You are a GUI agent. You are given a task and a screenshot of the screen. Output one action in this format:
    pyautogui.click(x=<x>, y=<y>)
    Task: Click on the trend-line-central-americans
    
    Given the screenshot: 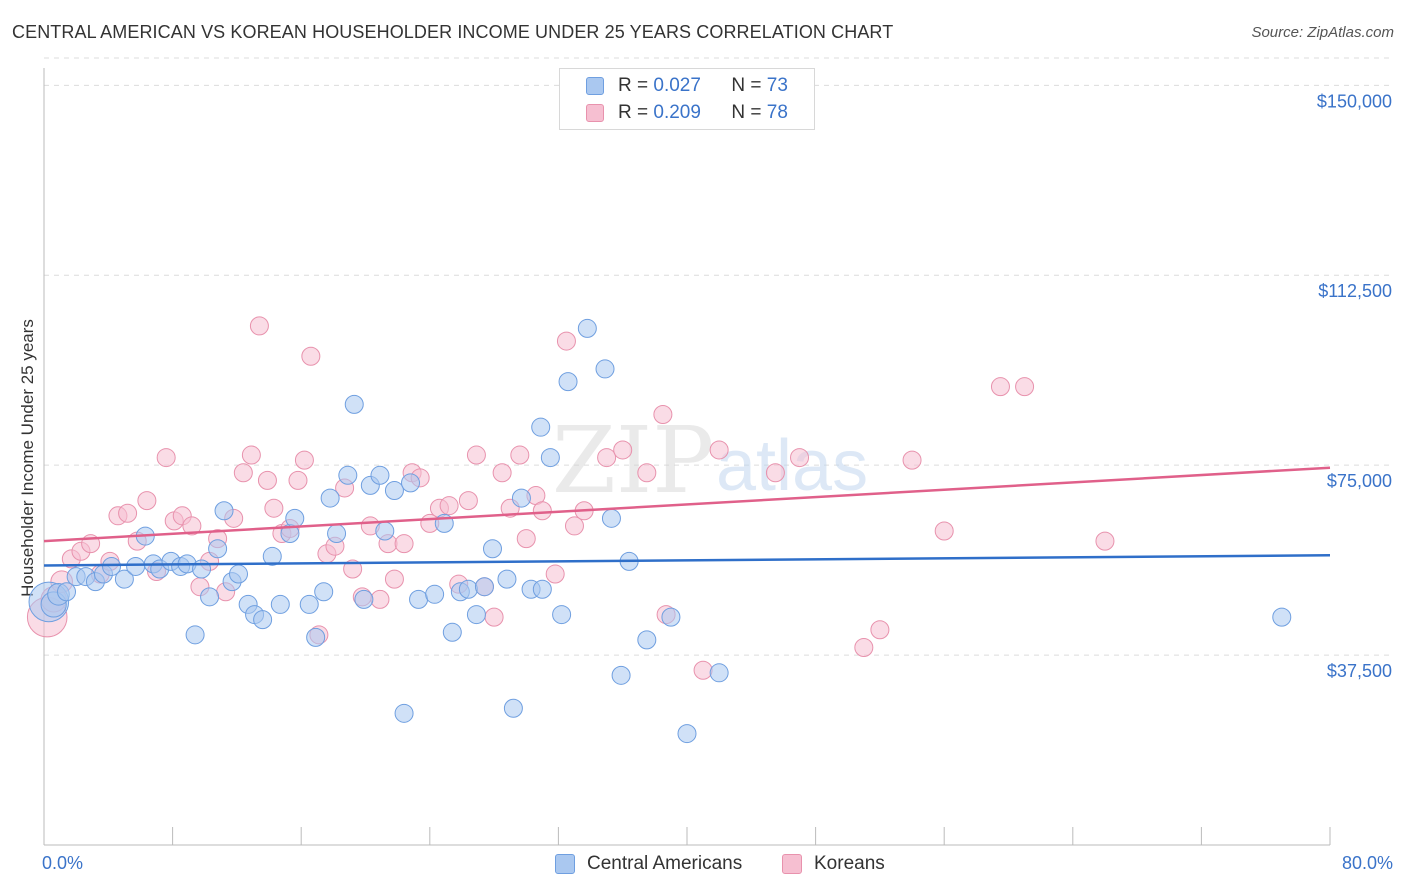 What is the action you would take?
    pyautogui.click(x=687, y=560)
    